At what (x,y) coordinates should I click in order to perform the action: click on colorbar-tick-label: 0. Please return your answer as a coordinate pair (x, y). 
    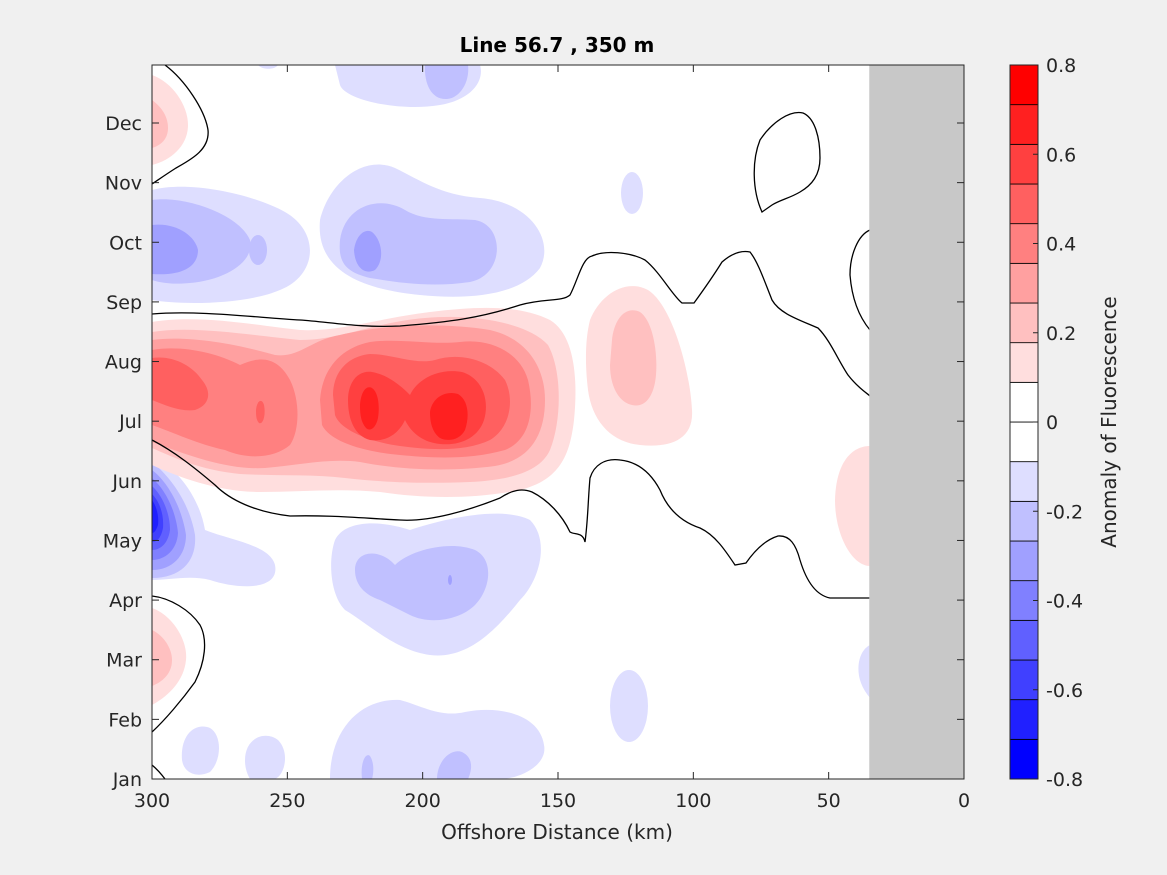
    Looking at the image, I should click on (1052, 423).